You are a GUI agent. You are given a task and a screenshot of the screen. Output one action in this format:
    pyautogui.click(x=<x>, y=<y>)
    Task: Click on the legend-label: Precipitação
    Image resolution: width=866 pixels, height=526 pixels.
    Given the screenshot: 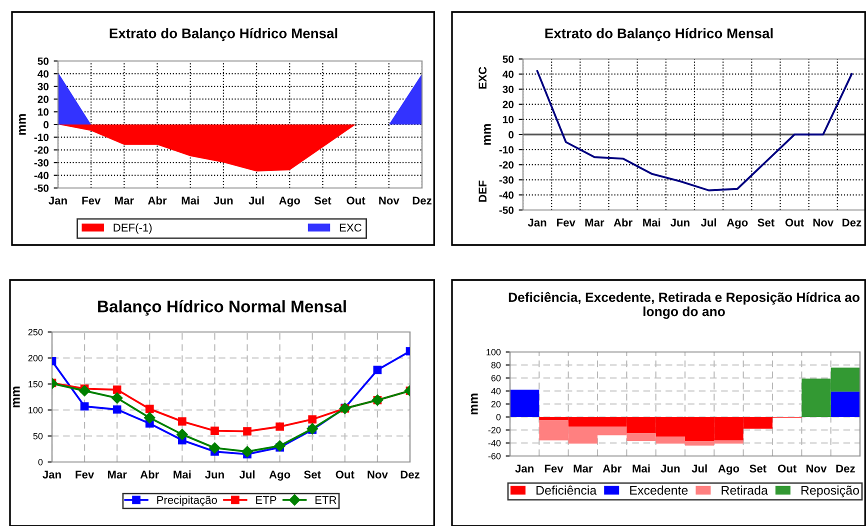 What is the action you would take?
    pyautogui.click(x=187, y=501)
    